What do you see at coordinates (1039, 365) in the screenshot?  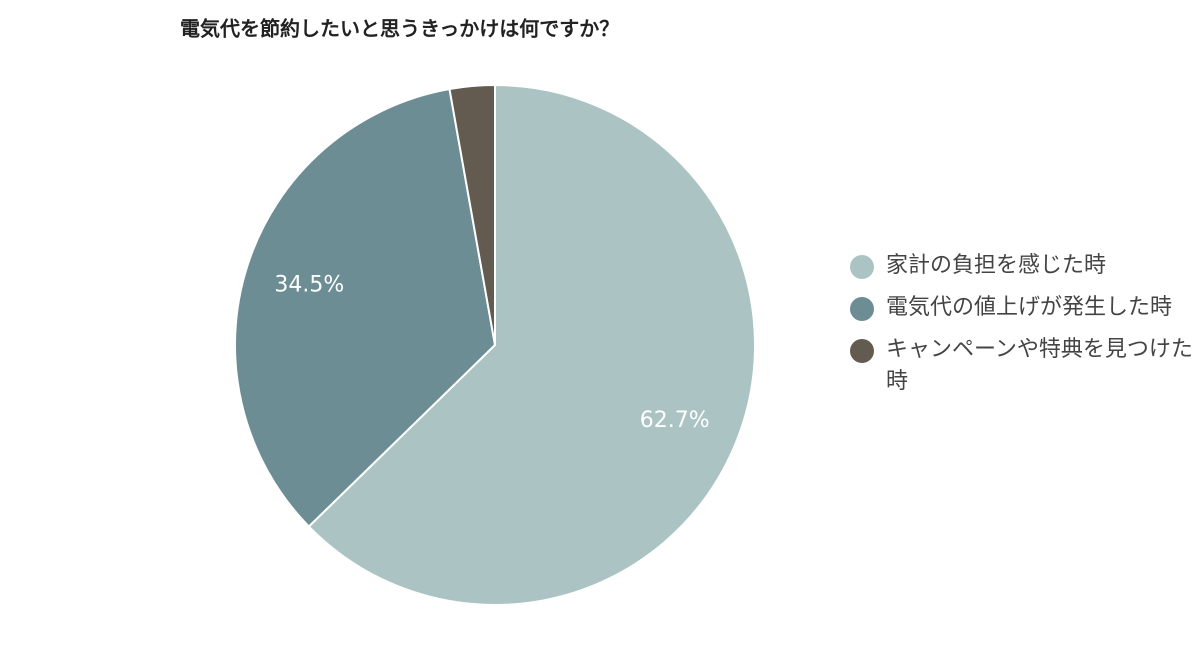 I see `legend-label: キャンペーンや特典を見つけた時` at bounding box center [1039, 365].